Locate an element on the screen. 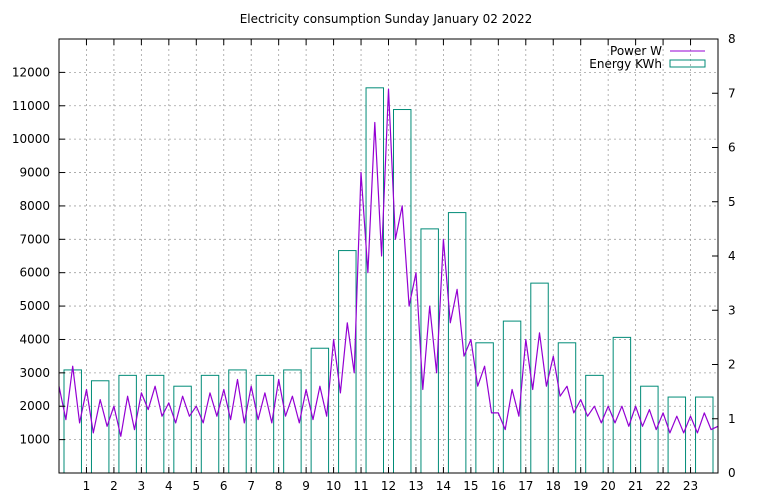  x-tick-label: 9 is located at coordinates (306, 486).